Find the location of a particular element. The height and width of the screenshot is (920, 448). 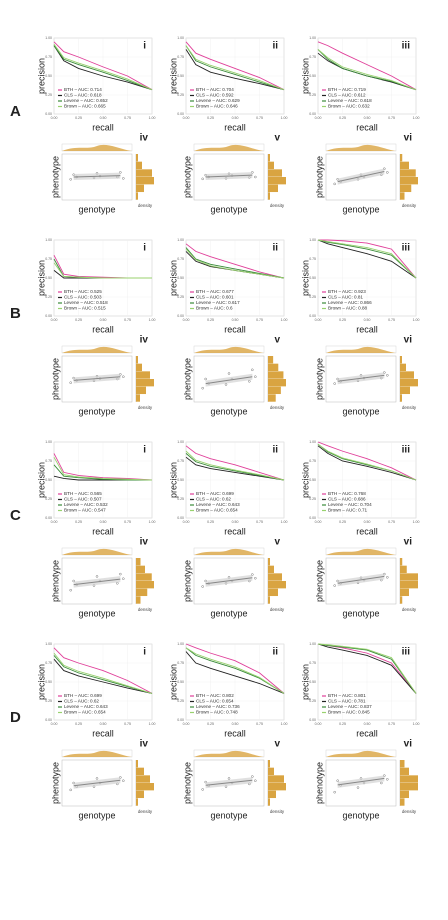

legend-label: BTH – AUC: 0.565 is located at coordinates (83, 493).